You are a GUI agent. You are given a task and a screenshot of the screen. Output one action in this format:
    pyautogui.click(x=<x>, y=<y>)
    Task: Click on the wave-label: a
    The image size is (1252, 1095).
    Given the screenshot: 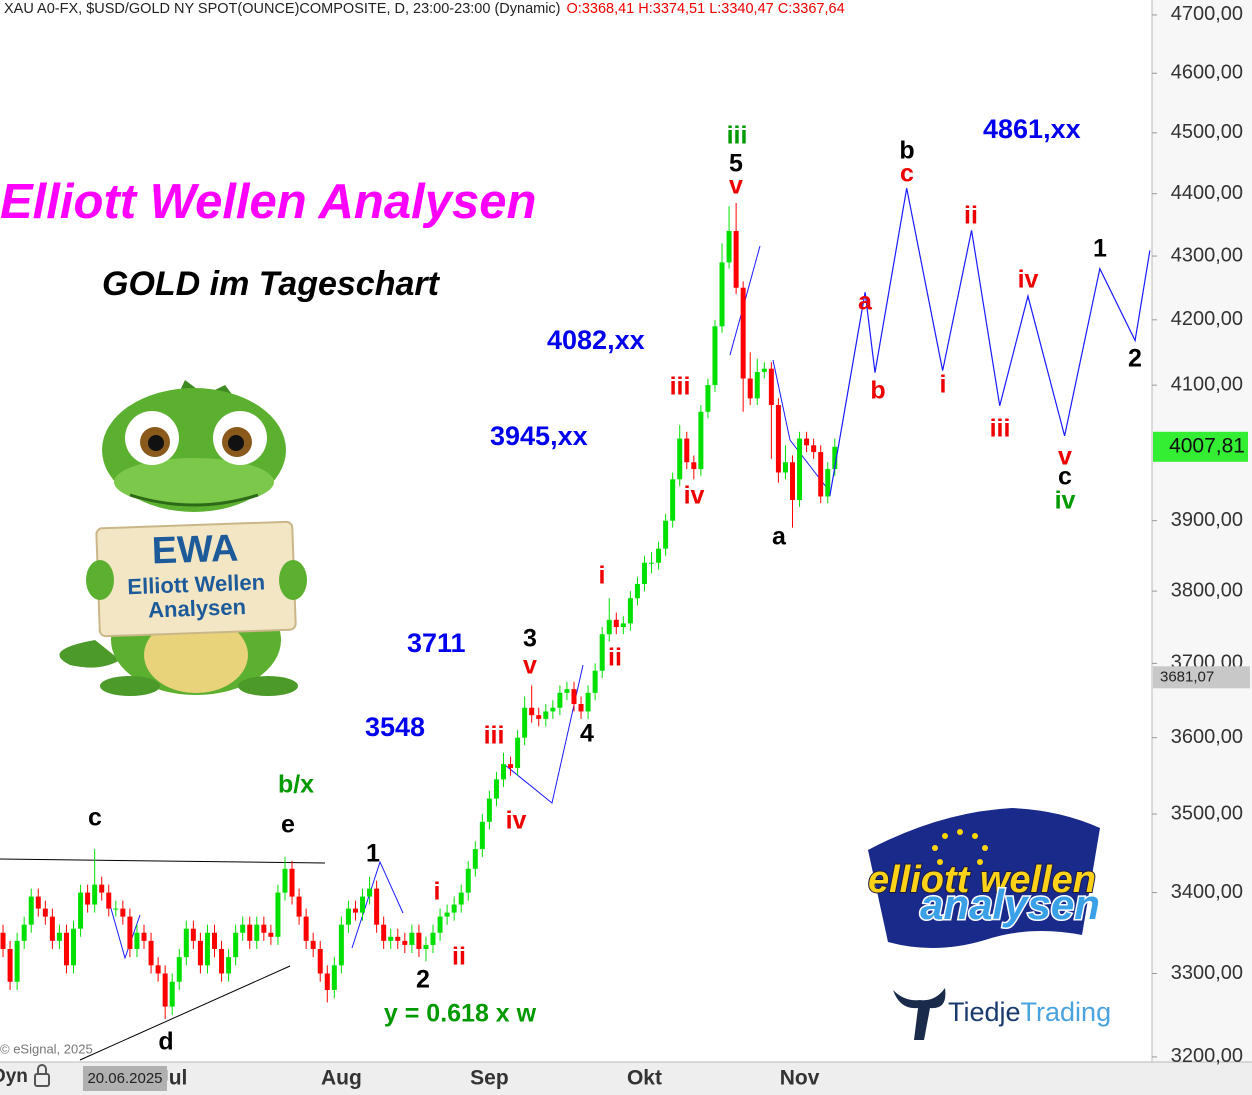 What is the action you would take?
    pyautogui.click(x=865, y=302)
    